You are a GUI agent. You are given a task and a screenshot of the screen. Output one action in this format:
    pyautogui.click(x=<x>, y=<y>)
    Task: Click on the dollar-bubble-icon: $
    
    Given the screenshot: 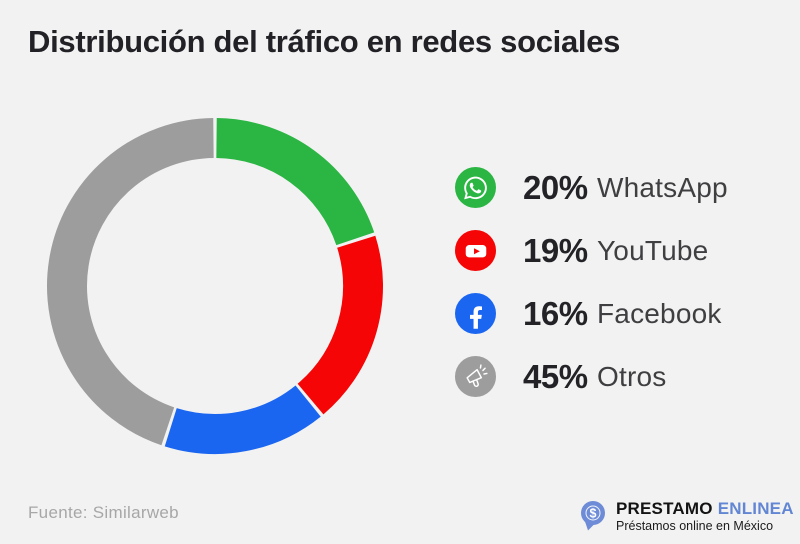 What is the action you would take?
    pyautogui.click(x=593, y=516)
    